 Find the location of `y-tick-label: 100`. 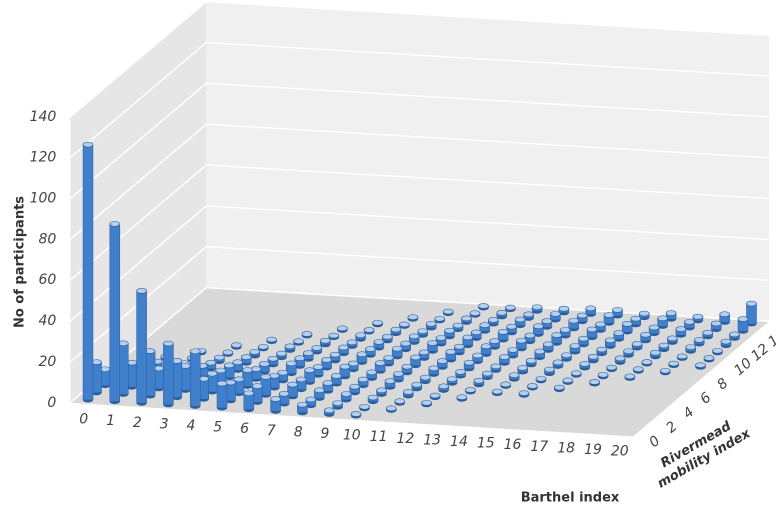

y-tick-label: 100 is located at coordinates (43, 199).